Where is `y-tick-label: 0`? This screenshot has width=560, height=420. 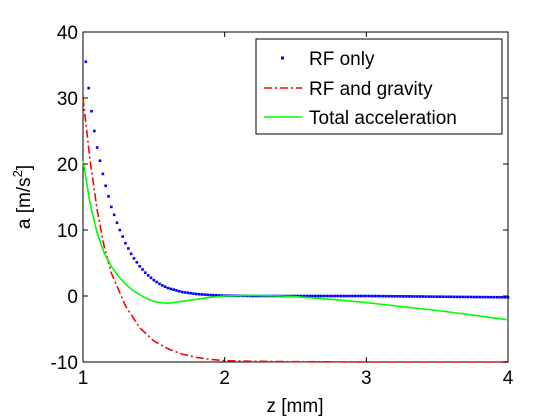 y-tick-label: 0 is located at coordinates (72, 297).